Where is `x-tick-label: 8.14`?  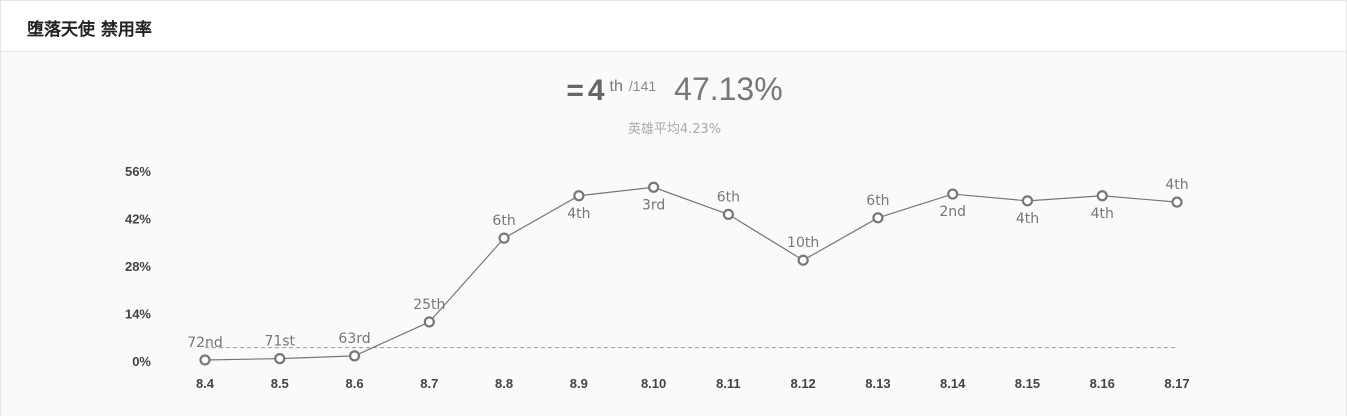 x-tick-label: 8.14 is located at coordinates (953, 383).